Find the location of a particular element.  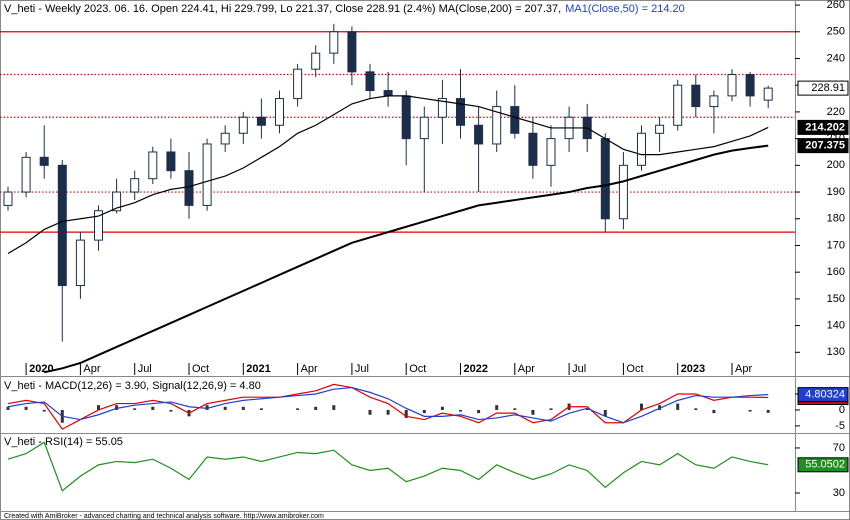

y-tick-label: 190 is located at coordinates (836, 192).